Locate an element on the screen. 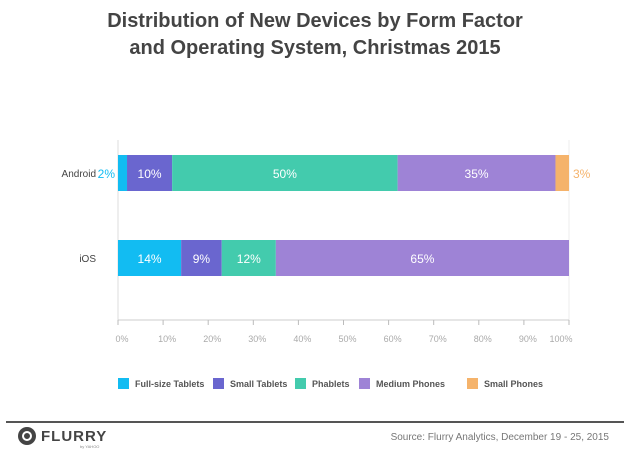 The width and height of the screenshot is (630, 451). data-label: 3% is located at coordinates (582, 174).